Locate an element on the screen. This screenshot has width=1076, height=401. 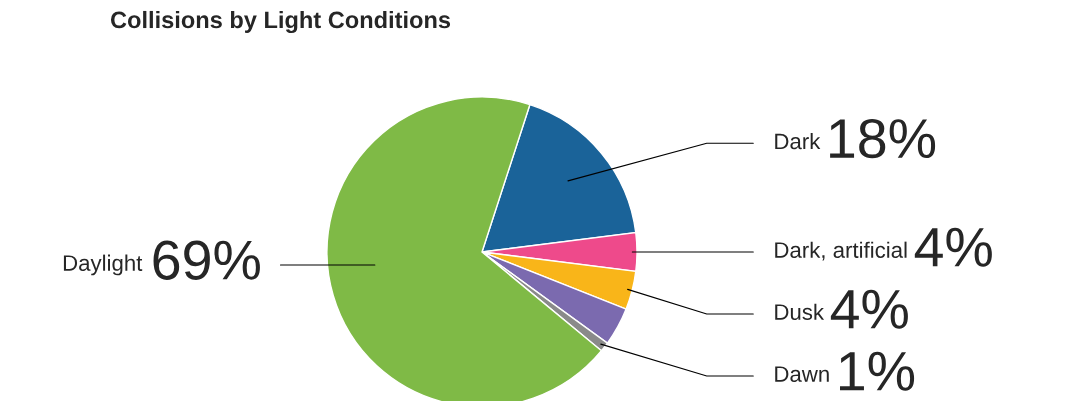
slice-label: Dawn is located at coordinates (802, 374).